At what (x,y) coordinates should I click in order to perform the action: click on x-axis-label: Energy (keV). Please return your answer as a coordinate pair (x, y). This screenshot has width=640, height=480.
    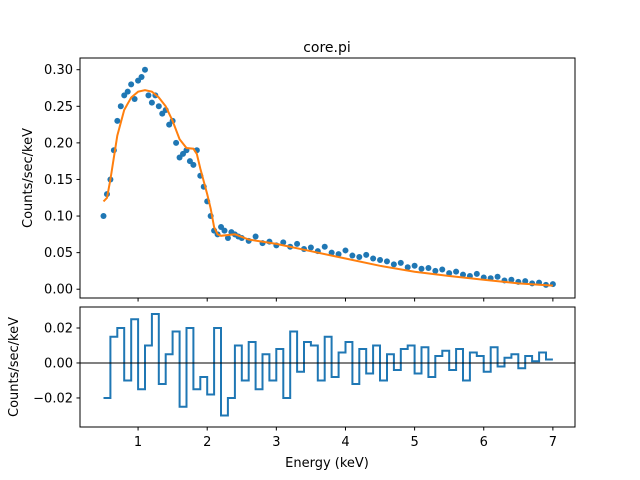
    Looking at the image, I should click on (327, 463).